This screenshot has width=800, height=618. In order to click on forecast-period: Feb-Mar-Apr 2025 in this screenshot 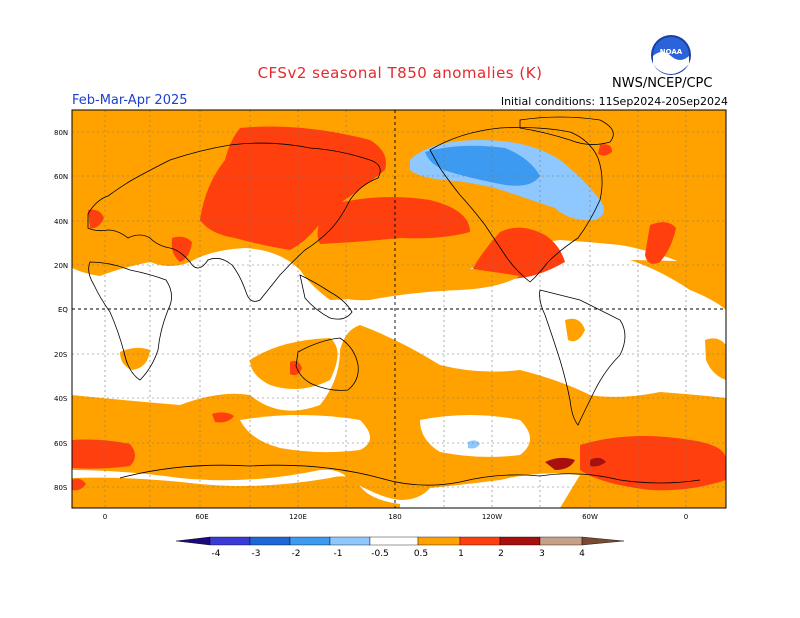, I will do `click(130, 100)`.